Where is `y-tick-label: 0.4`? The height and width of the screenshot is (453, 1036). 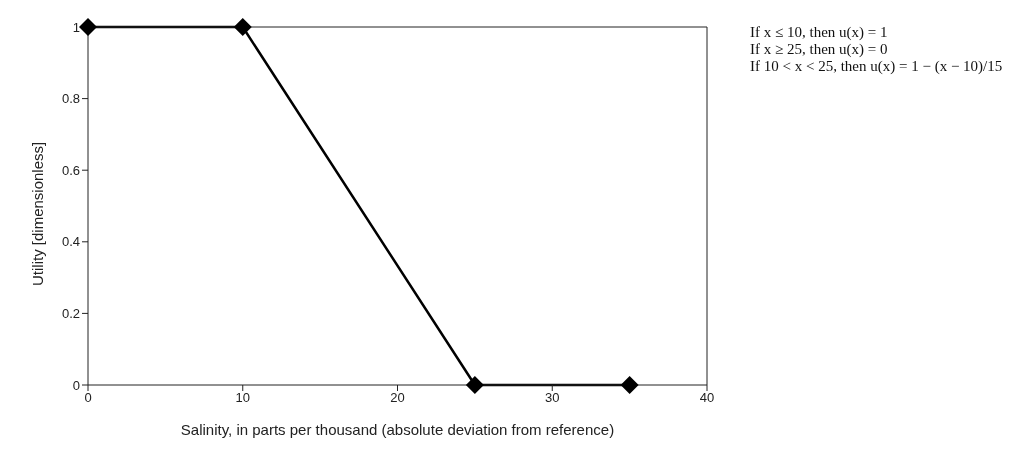 y-tick-label: 0.4 is located at coordinates (70, 242).